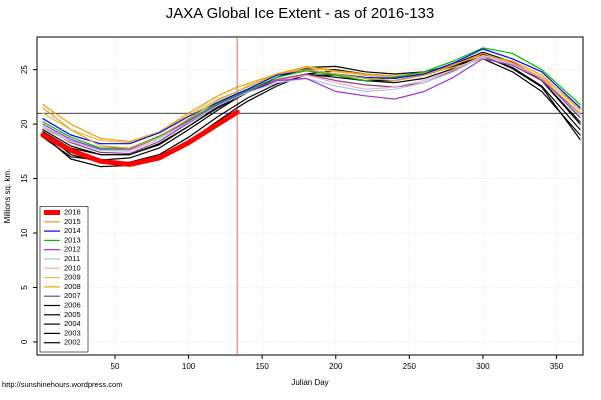 This screenshot has width=601, height=400. I want to click on x-tick-label: 250, so click(410, 366).